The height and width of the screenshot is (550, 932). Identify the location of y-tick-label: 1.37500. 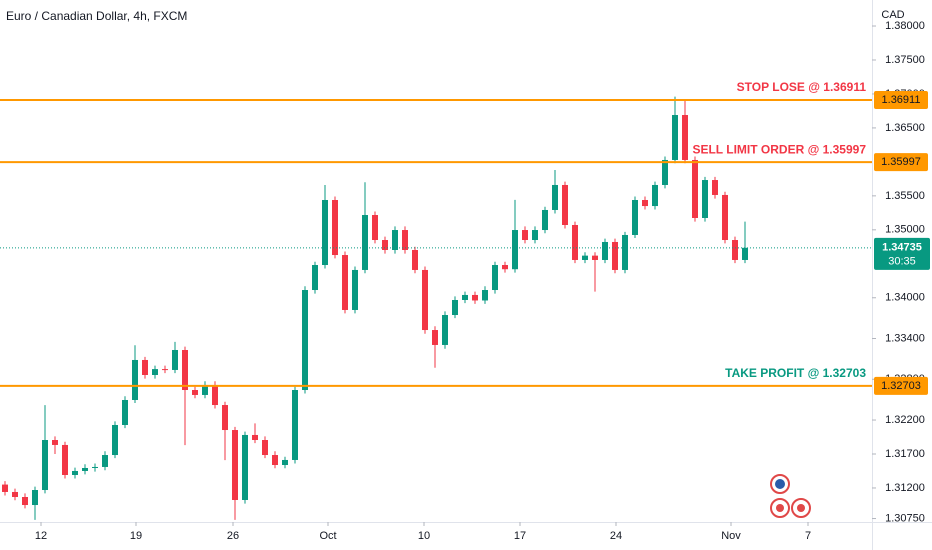
(905, 60).